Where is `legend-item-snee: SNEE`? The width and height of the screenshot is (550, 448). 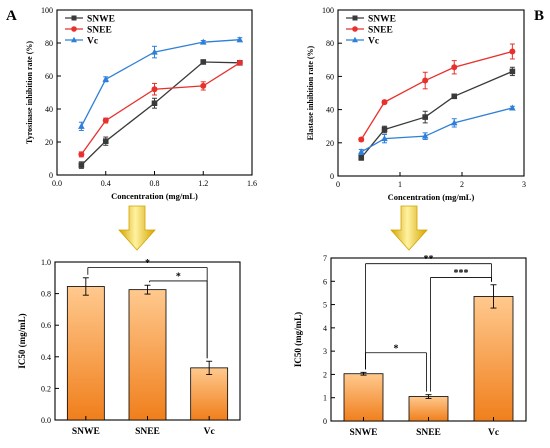 legend-item-snee: SNEE is located at coordinates (369, 31).